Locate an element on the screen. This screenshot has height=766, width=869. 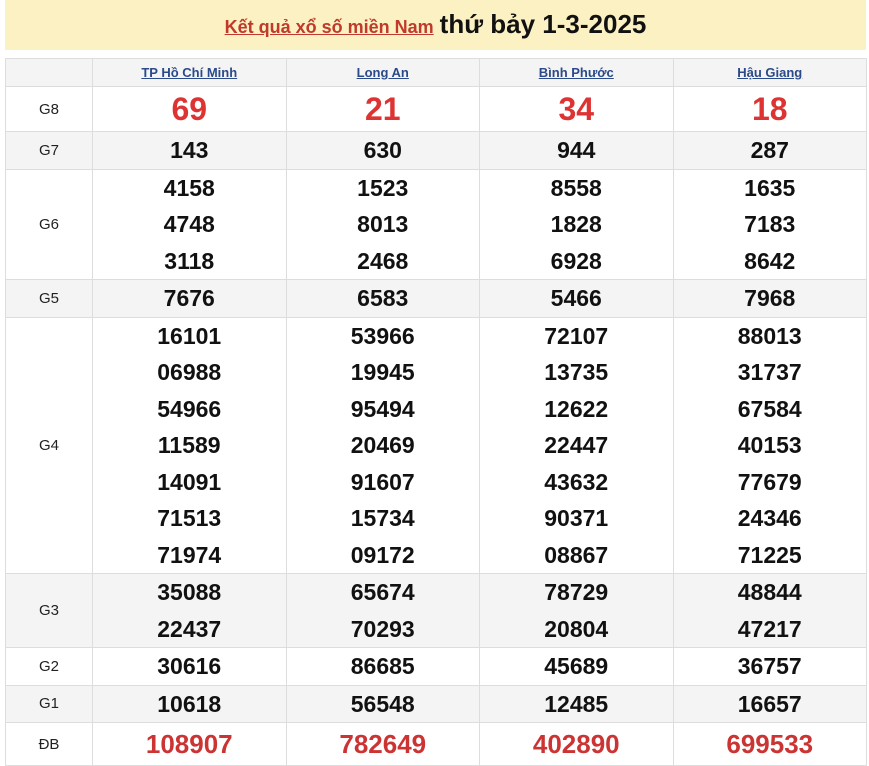
prize-number: 78729 is located at coordinates (576, 592).